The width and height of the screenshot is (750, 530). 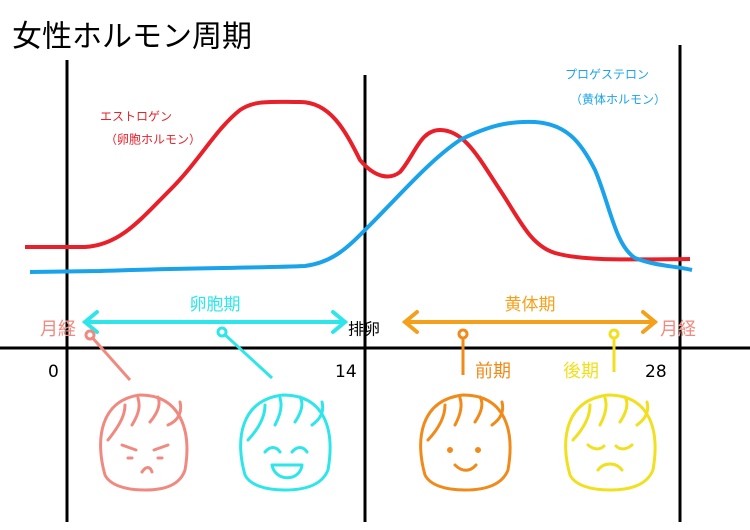 I want to click on ovulation-label: 排卵, so click(x=364, y=329).